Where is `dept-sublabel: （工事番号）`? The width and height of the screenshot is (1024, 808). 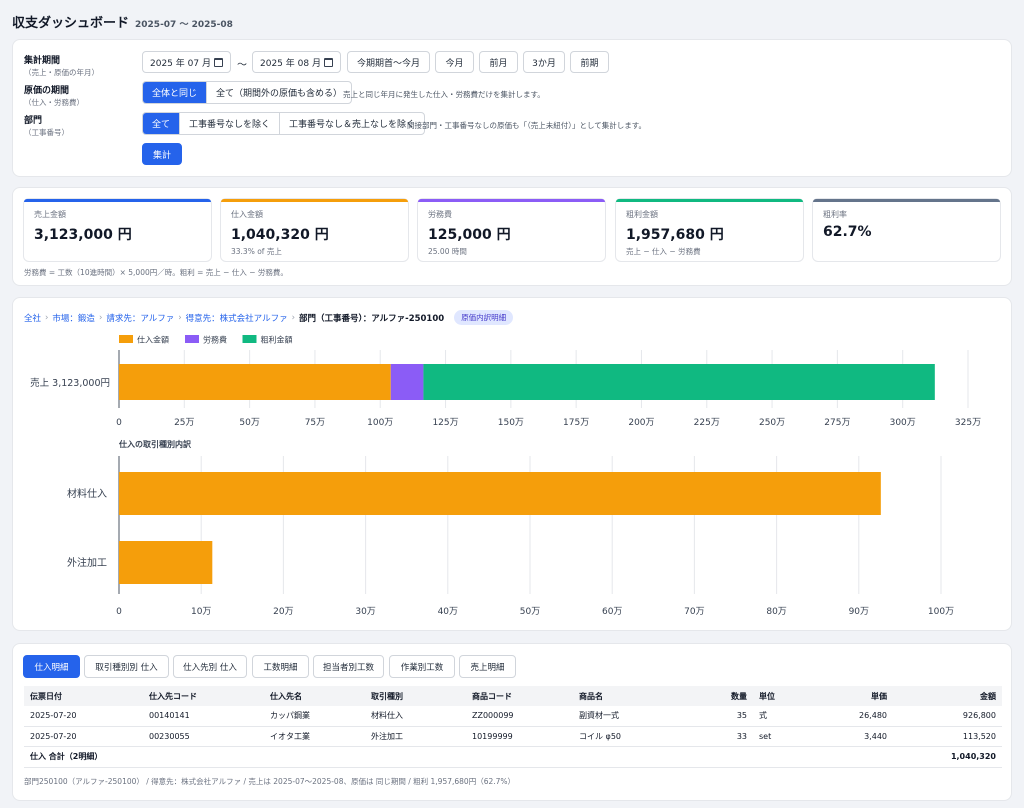 dept-sublabel: （工事番号） is located at coordinates (46, 132).